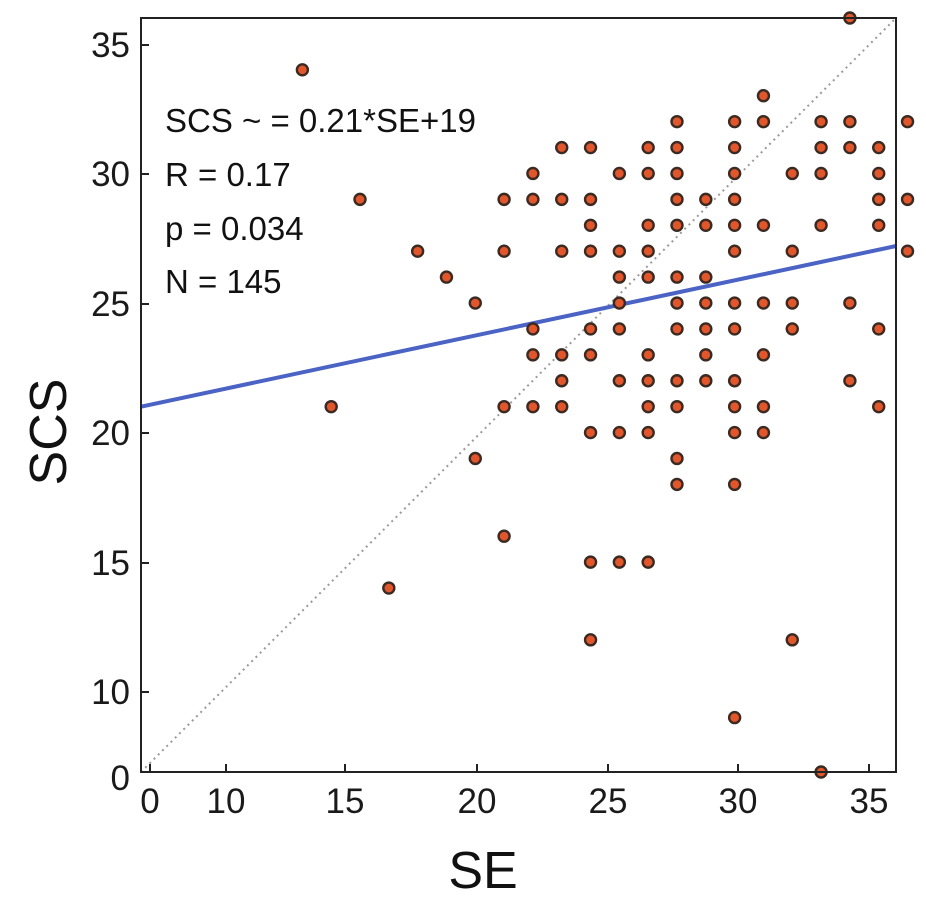  Describe the element at coordinates (477, 801) in the screenshot. I see `x-tick-label: 20` at that location.